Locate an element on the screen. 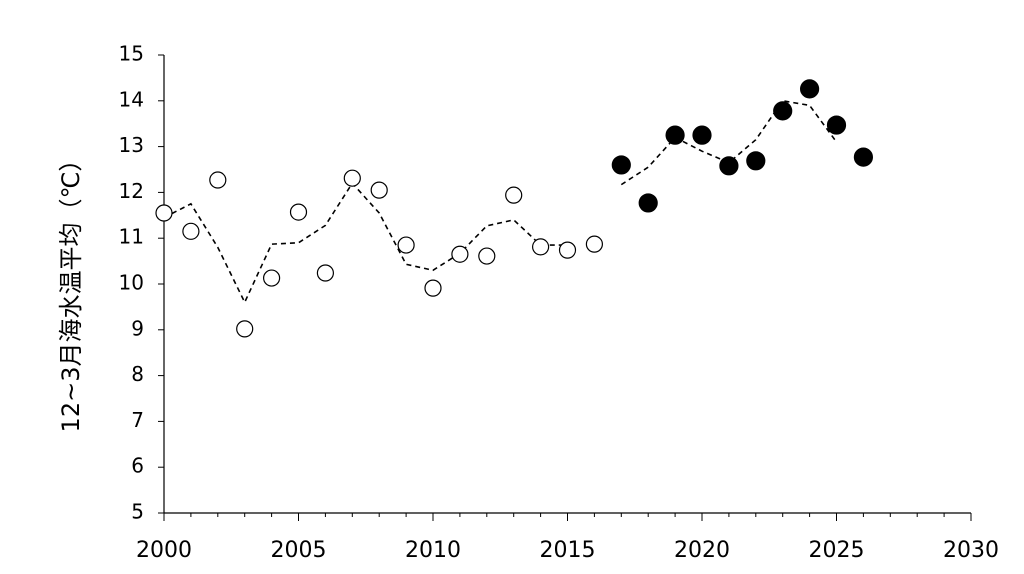 This screenshot has width=1024, height=574. x-tick-label: 2000 is located at coordinates (164, 550).